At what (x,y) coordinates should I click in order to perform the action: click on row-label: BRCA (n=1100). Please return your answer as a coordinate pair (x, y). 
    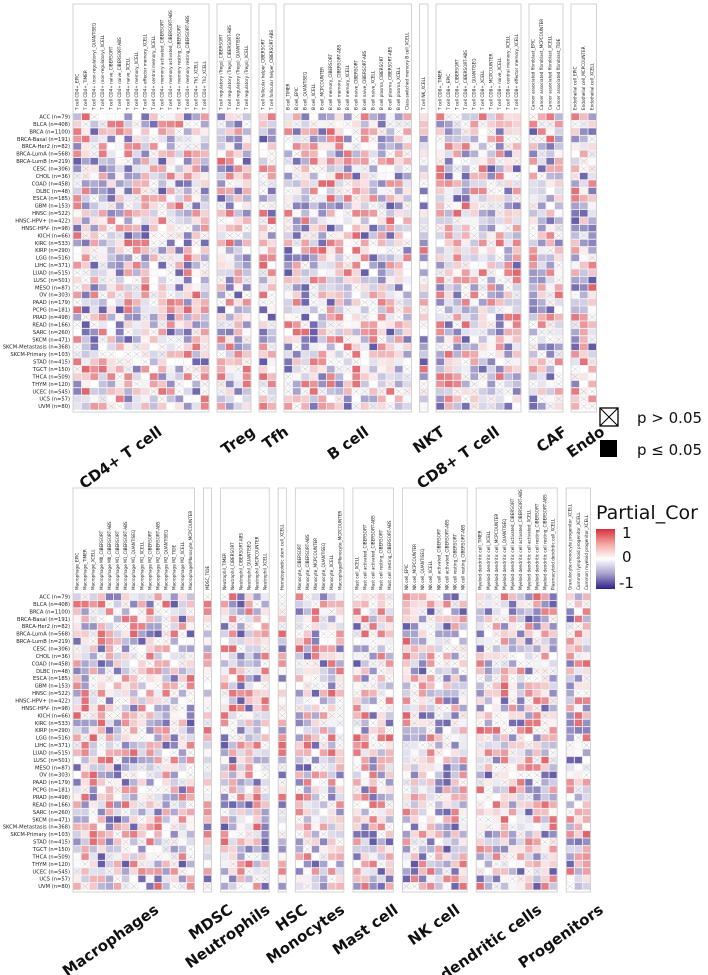
    Looking at the image, I should click on (49, 132).